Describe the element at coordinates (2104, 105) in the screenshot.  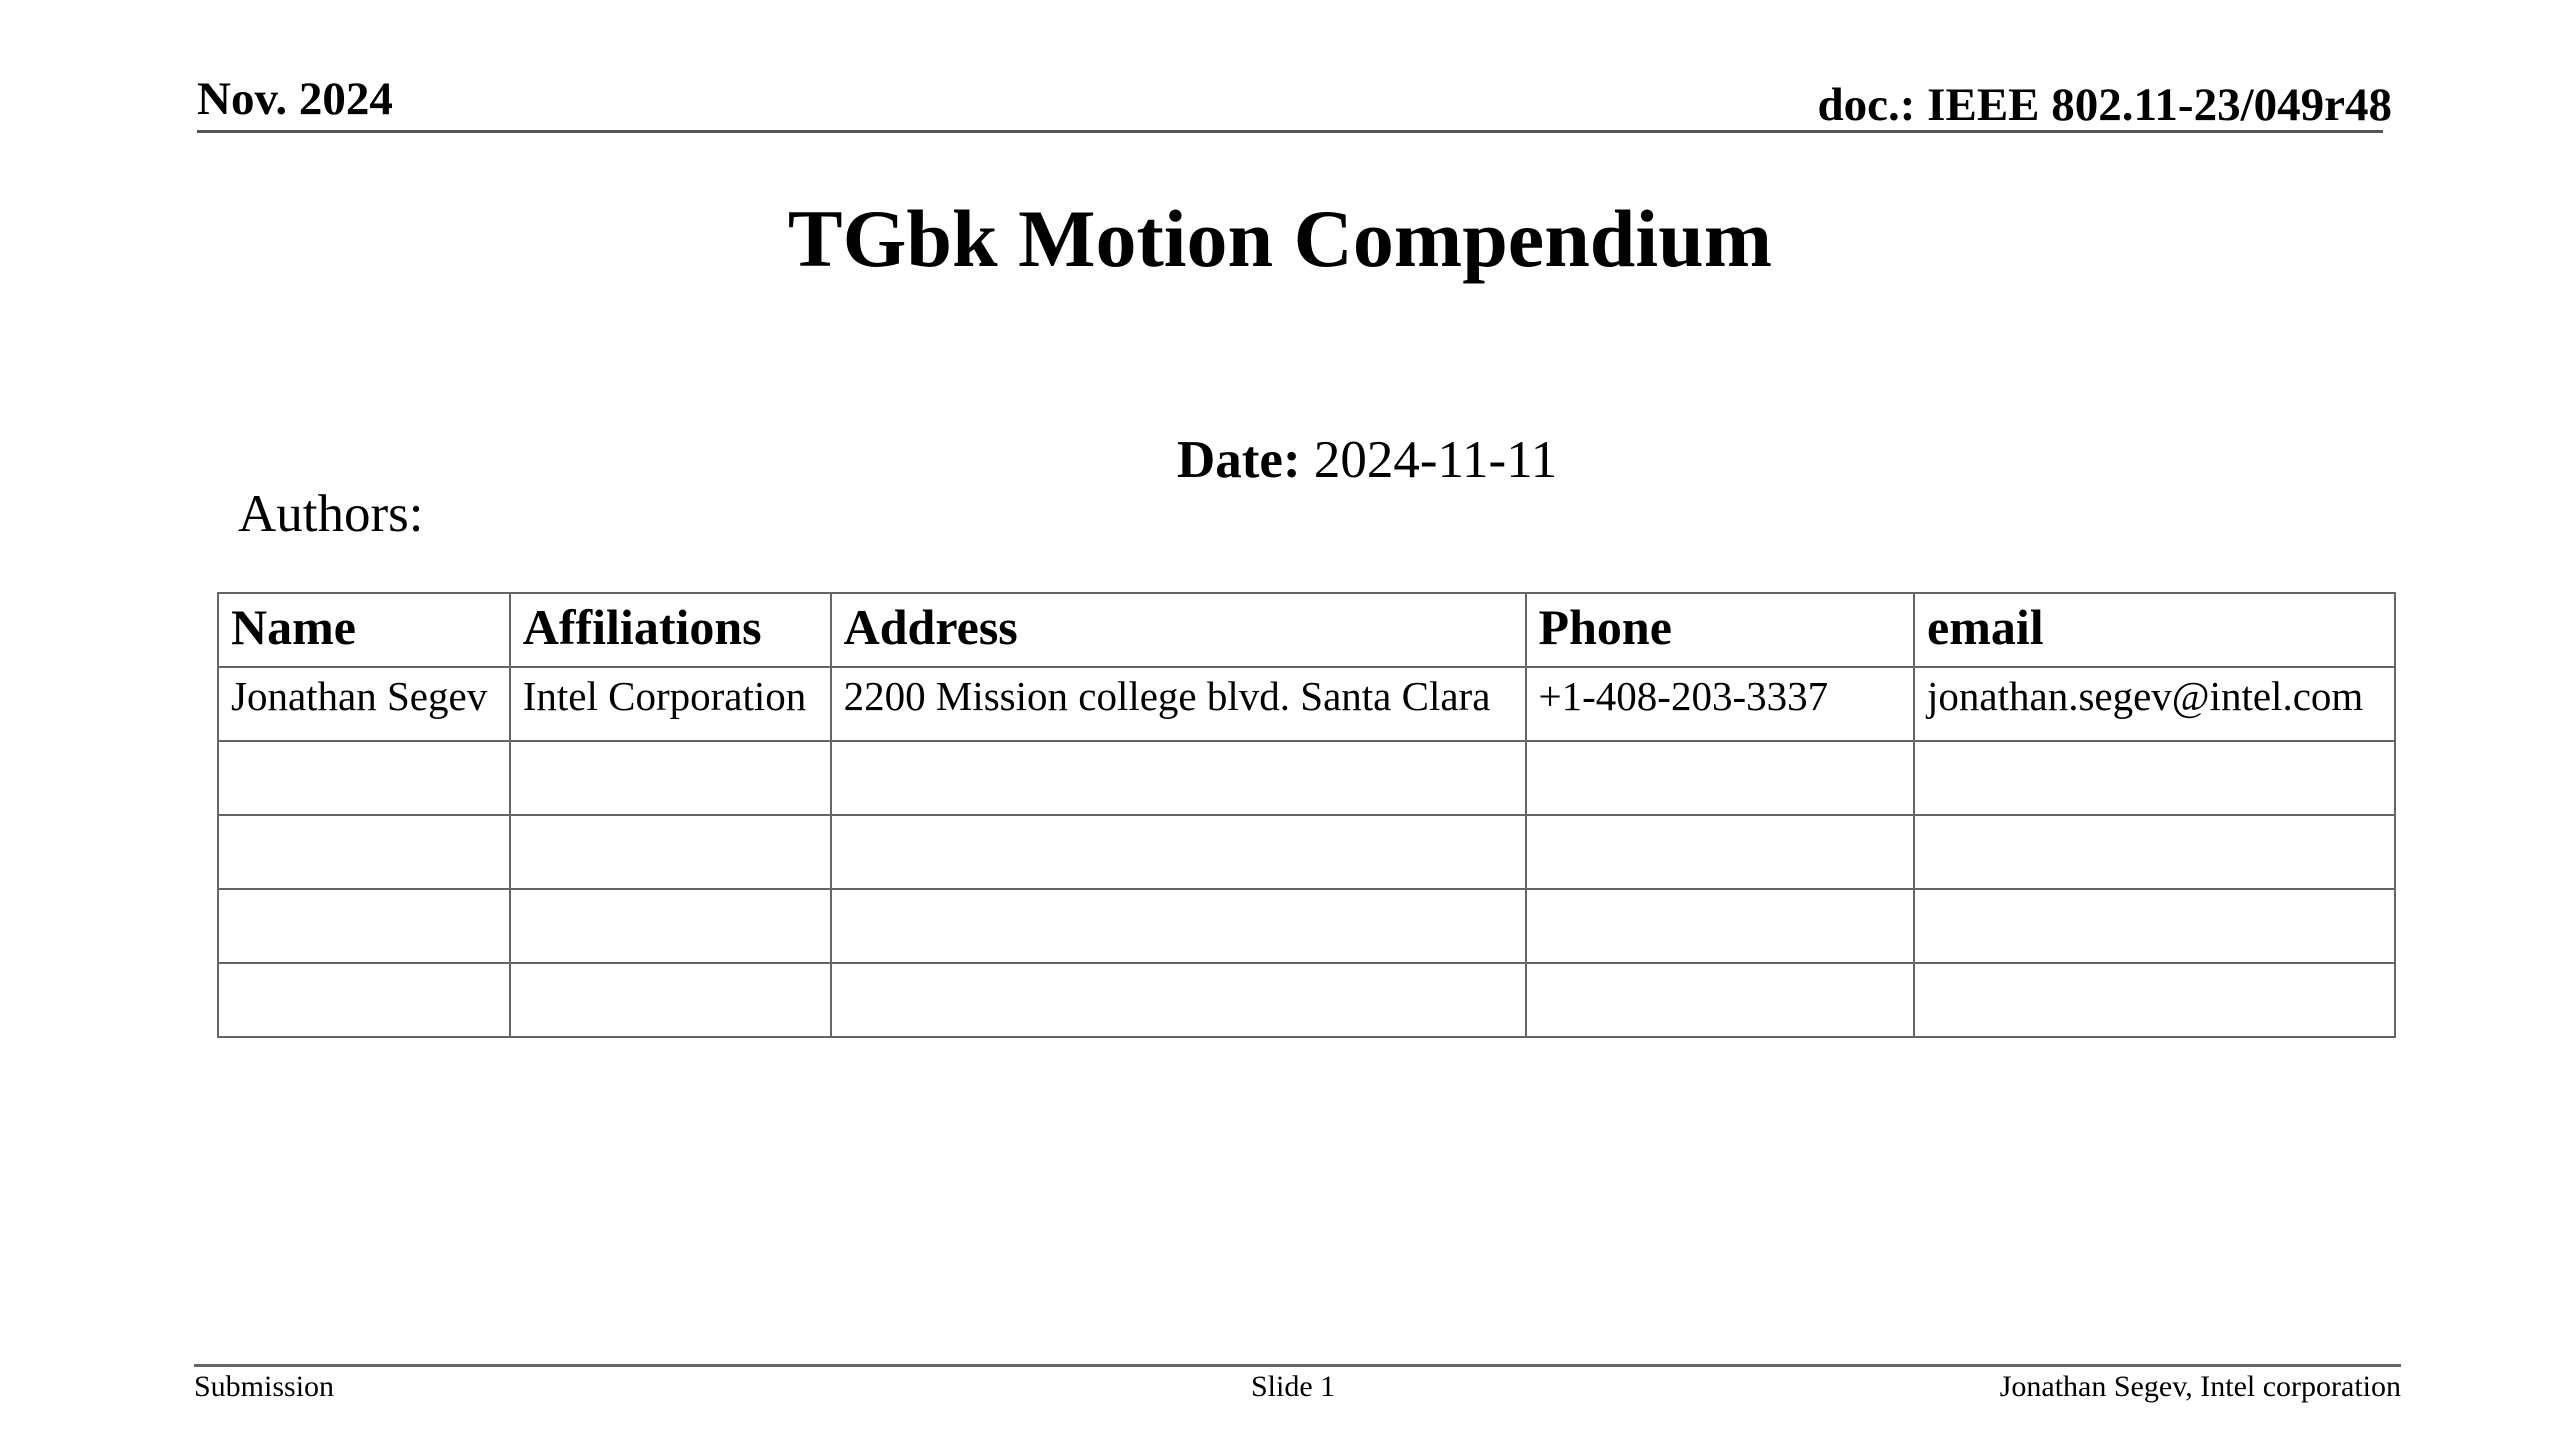
I see `header-doc-id: doc.: IEEE 802.11-23/049r48` at that location.